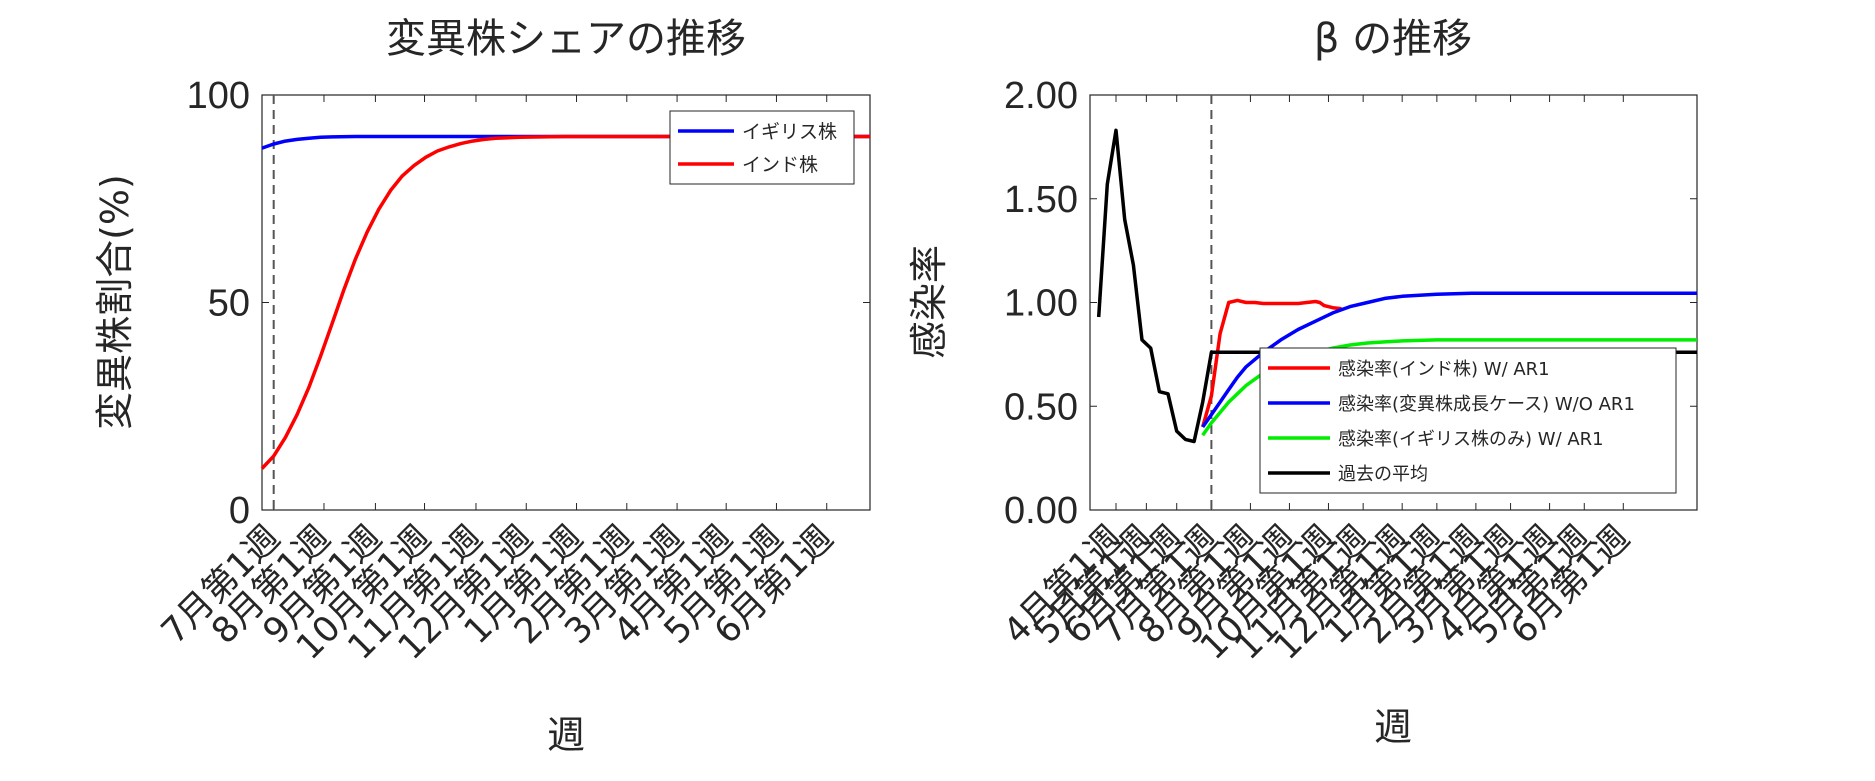  Describe the element at coordinates (115, 302) in the screenshot. I see `y-axis-label: 変異株割合(%)` at that location.